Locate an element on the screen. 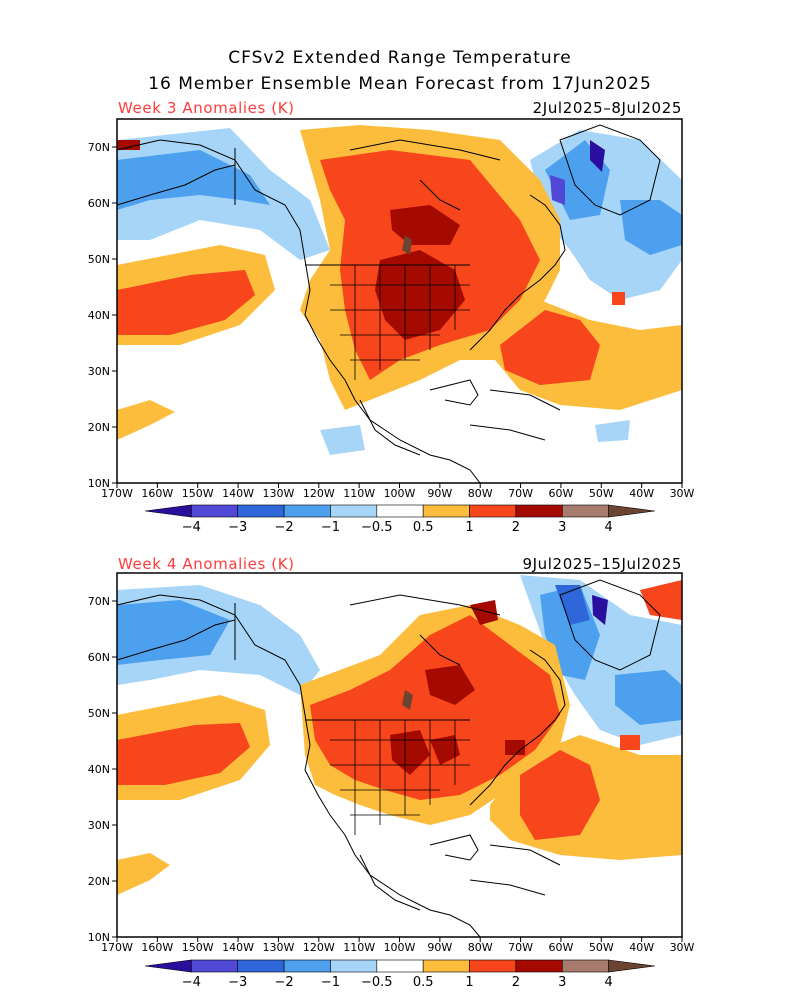 This screenshot has height=1000, width=800. title-line-1: CFSv2 Extended Range Temperature is located at coordinates (400, 58).